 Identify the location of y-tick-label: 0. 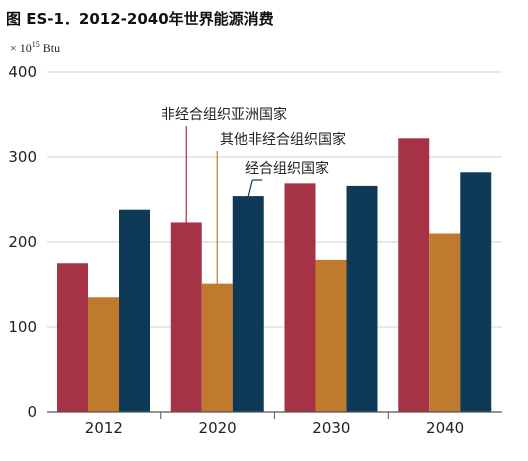
(32, 412).